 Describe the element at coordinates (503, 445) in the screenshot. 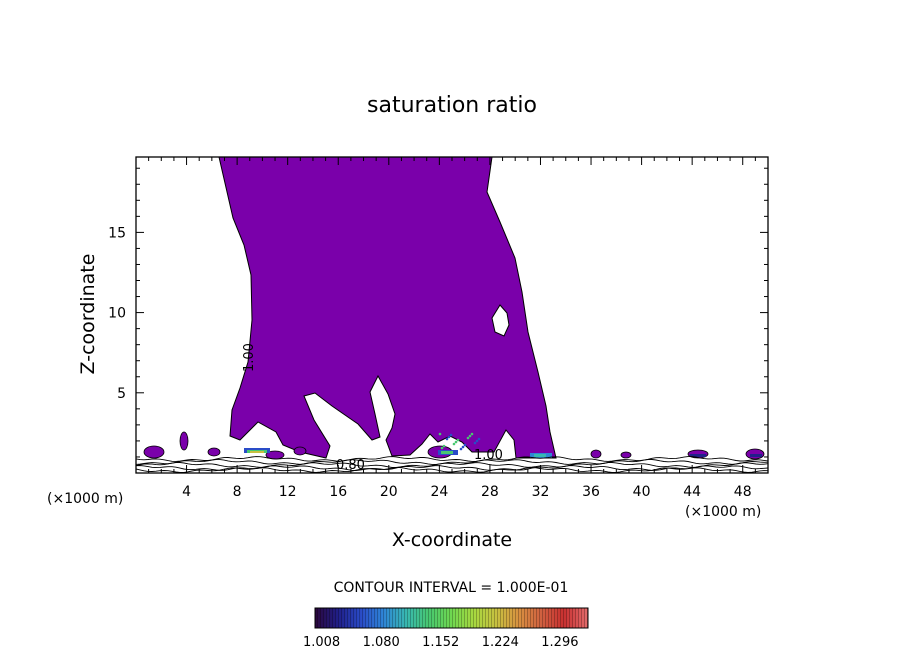

I see `high-saturation-bands` at that location.